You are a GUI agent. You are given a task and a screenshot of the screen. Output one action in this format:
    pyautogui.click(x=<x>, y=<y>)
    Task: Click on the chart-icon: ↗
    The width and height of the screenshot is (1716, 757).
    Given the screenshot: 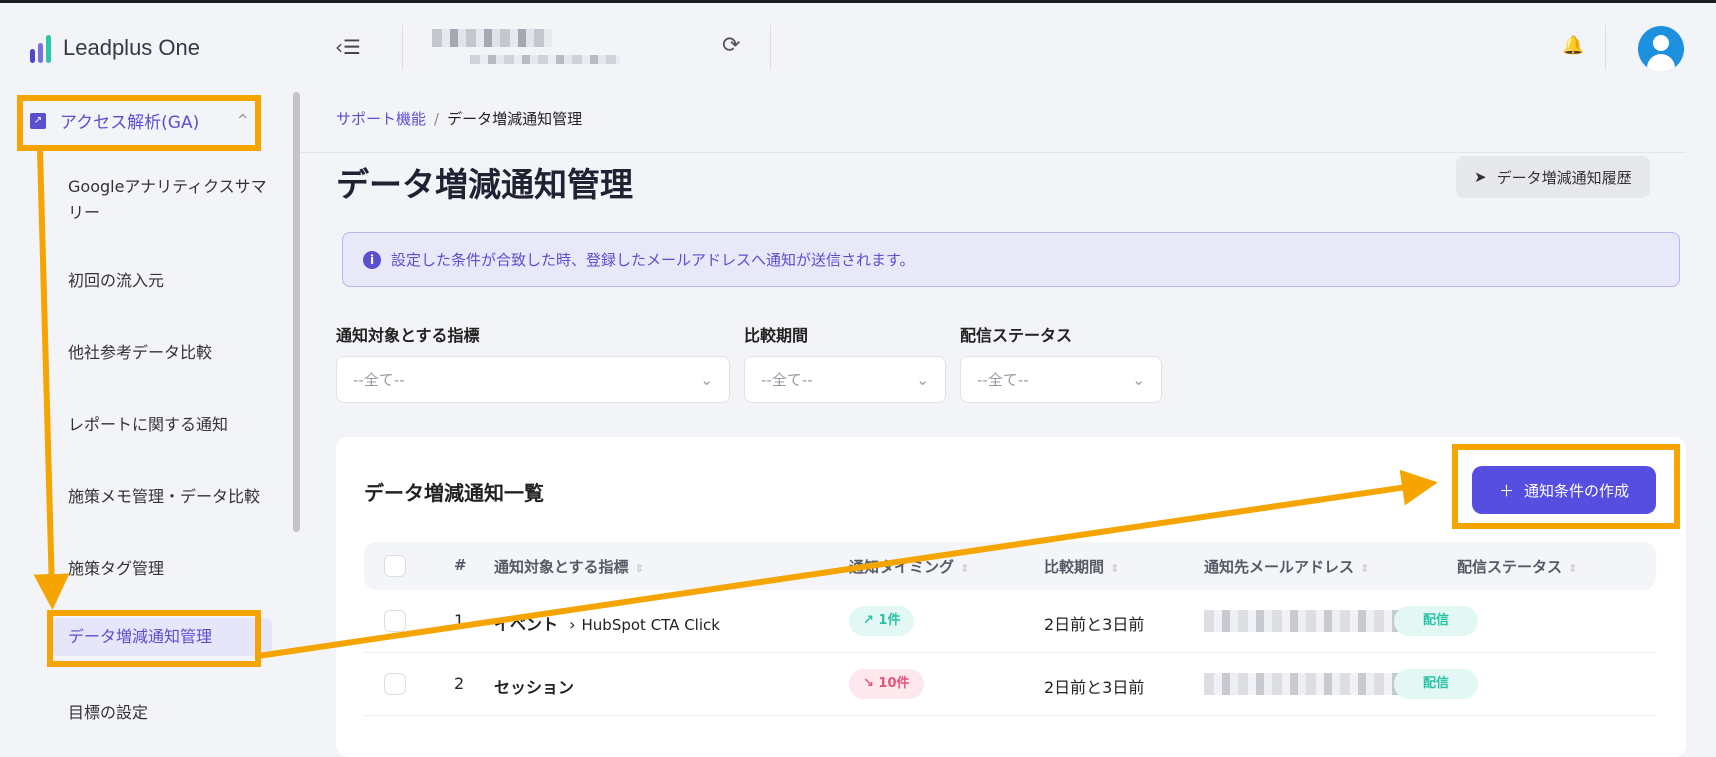 What is the action you would take?
    pyautogui.click(x=38, y=120)
    